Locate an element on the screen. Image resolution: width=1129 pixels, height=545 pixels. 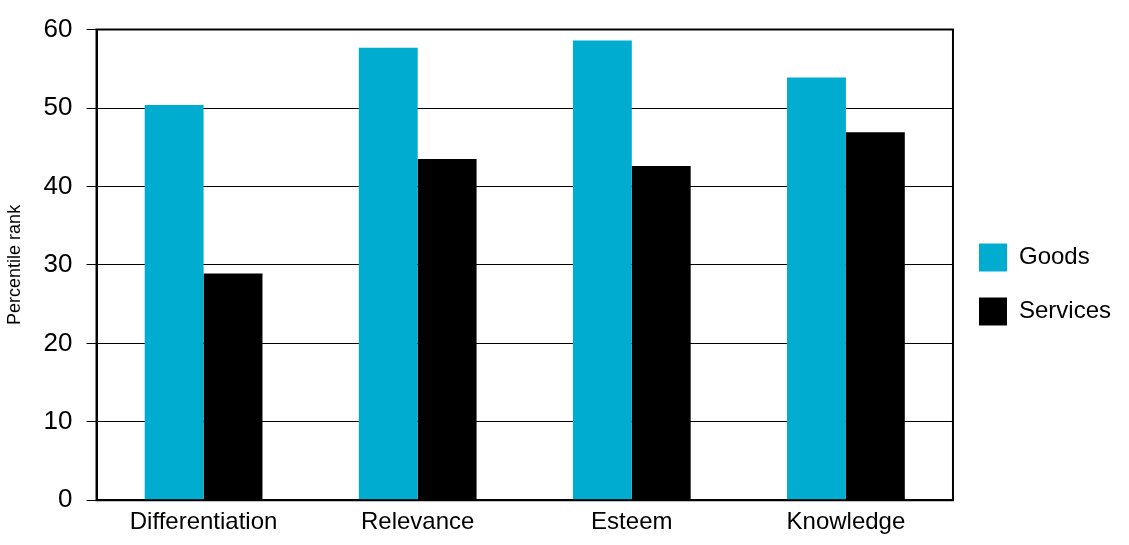
y-tick-label: 30 is located at coordinates (58, 263).